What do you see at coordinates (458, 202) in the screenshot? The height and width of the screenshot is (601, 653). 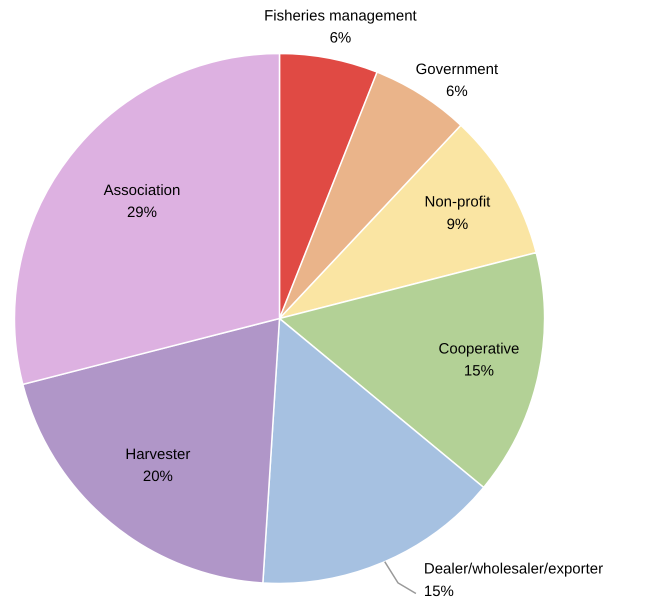 I see `slice-label: Non-profit` at bounding box center [458, 202].